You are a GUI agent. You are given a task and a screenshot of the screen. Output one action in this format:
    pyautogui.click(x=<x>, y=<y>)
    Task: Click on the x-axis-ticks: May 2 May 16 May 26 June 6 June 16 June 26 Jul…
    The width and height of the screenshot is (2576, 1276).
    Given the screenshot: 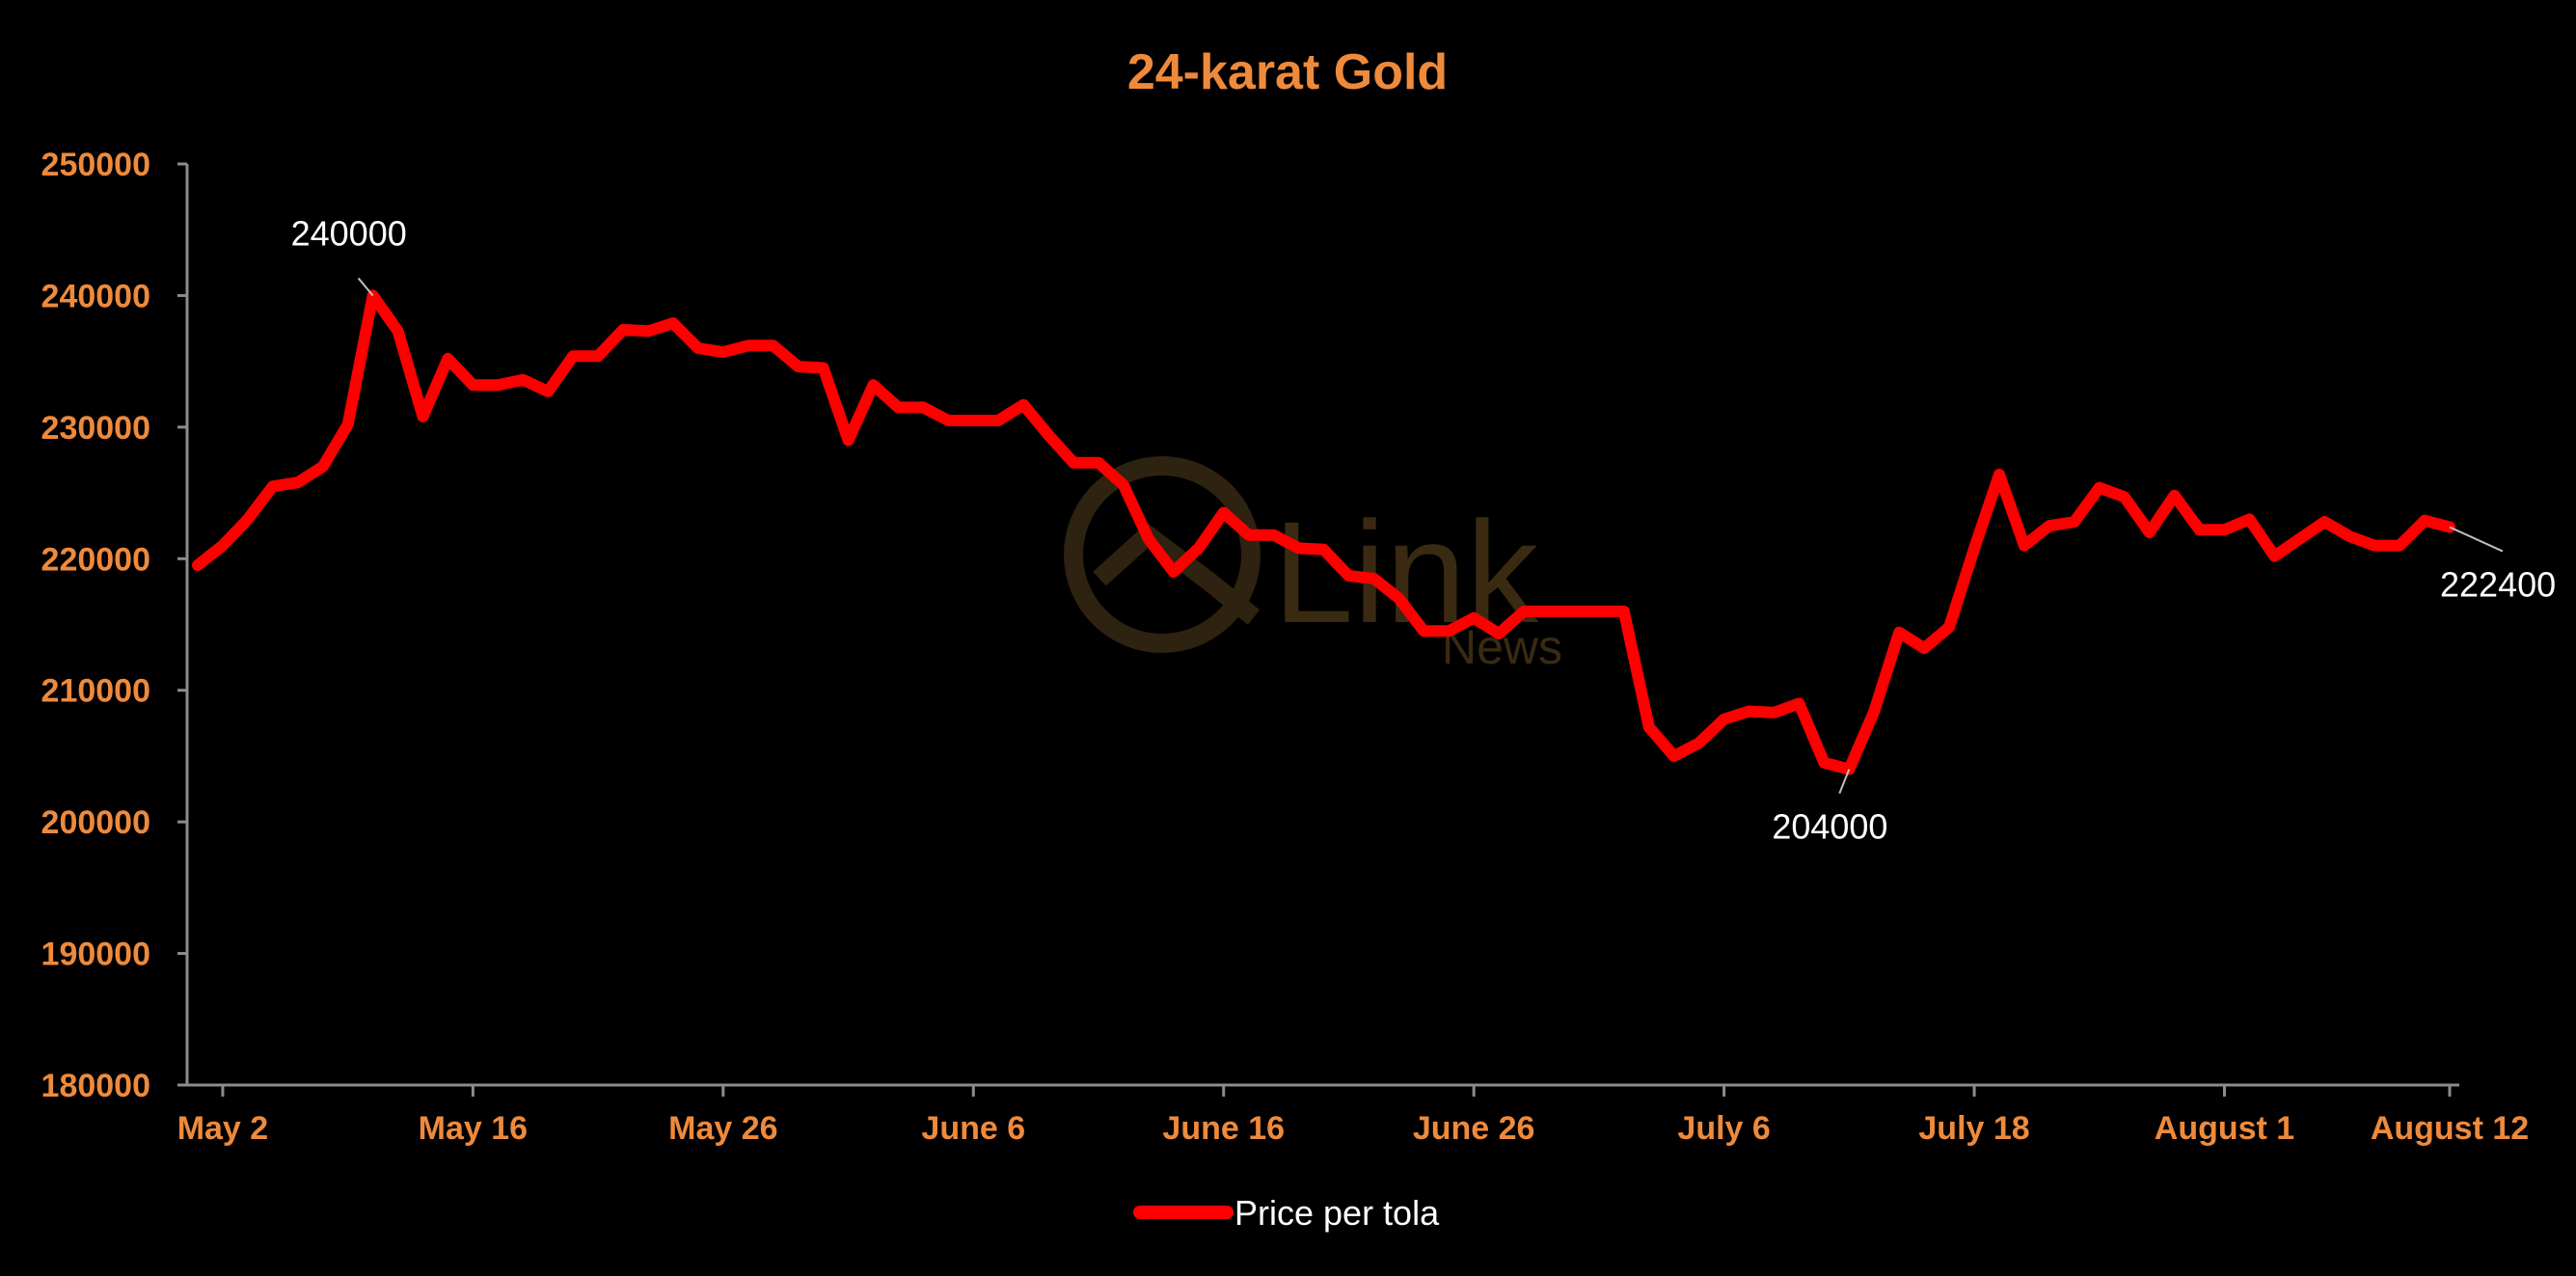 What is the action you would take?
    pyautogui.click(x=1353, y=1116)
    